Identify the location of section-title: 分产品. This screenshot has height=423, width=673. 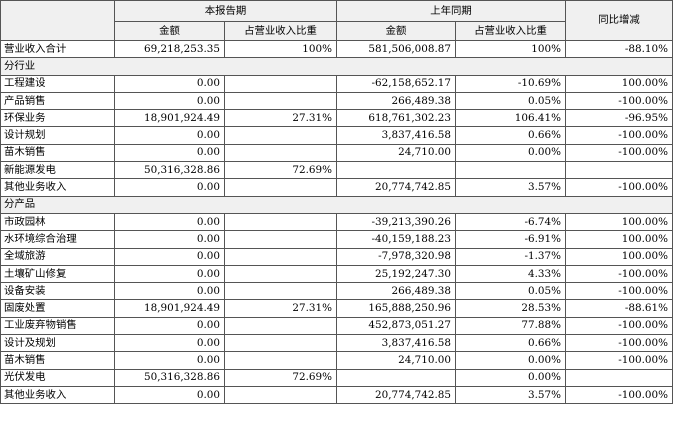
(336, 204).